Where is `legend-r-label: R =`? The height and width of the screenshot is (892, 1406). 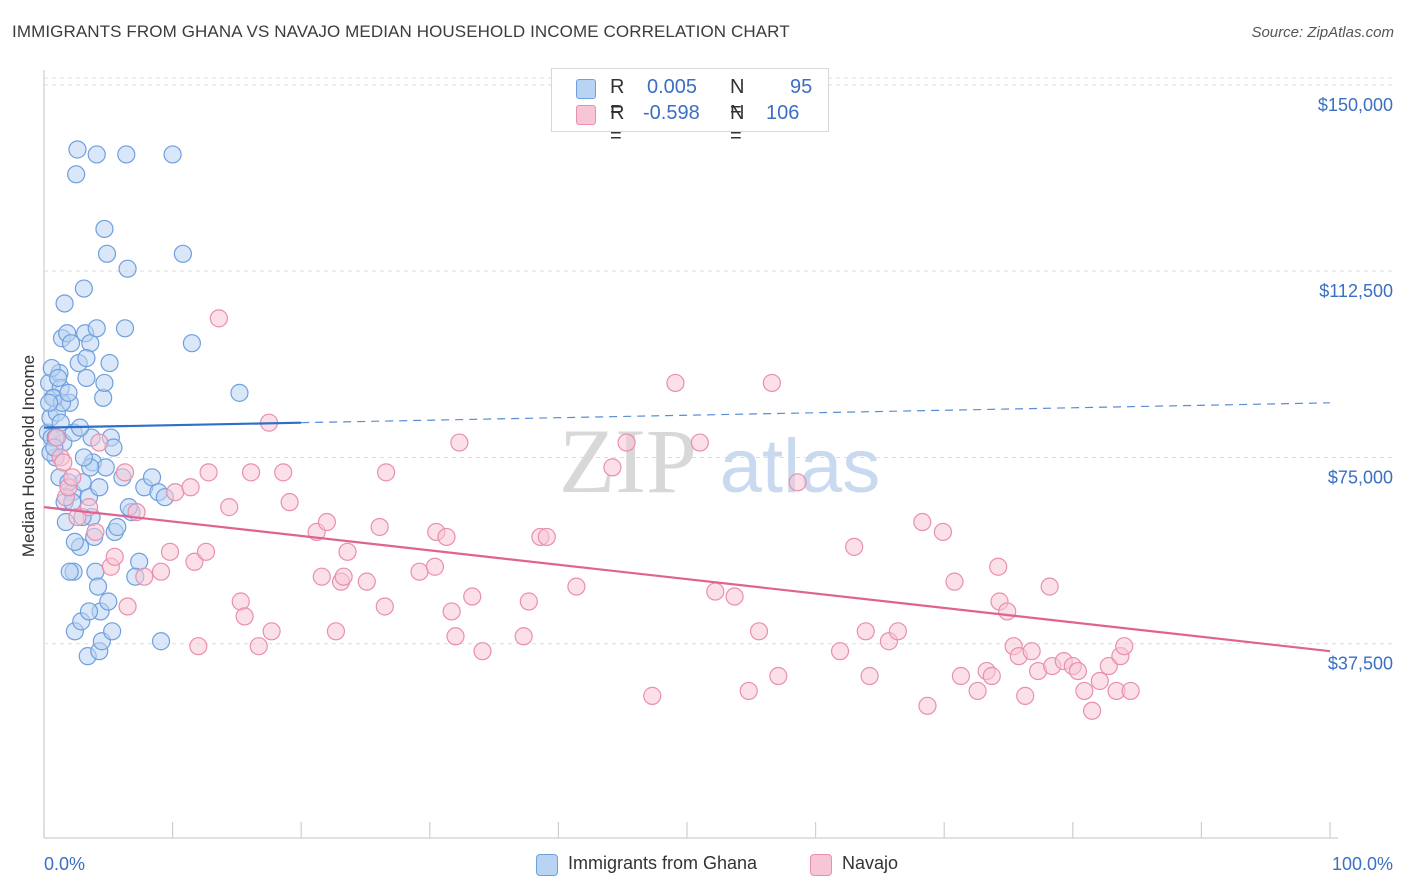 legend-r-label: R = is located at coordinates (617, 98).